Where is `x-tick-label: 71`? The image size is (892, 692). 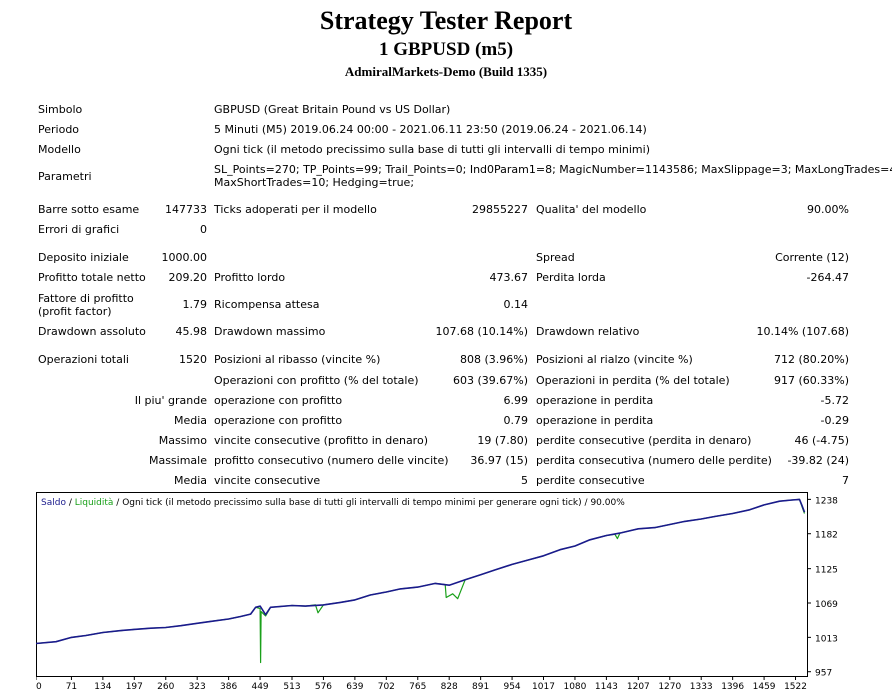
x-tick-label: 71 is located at coordinates (71, 686).